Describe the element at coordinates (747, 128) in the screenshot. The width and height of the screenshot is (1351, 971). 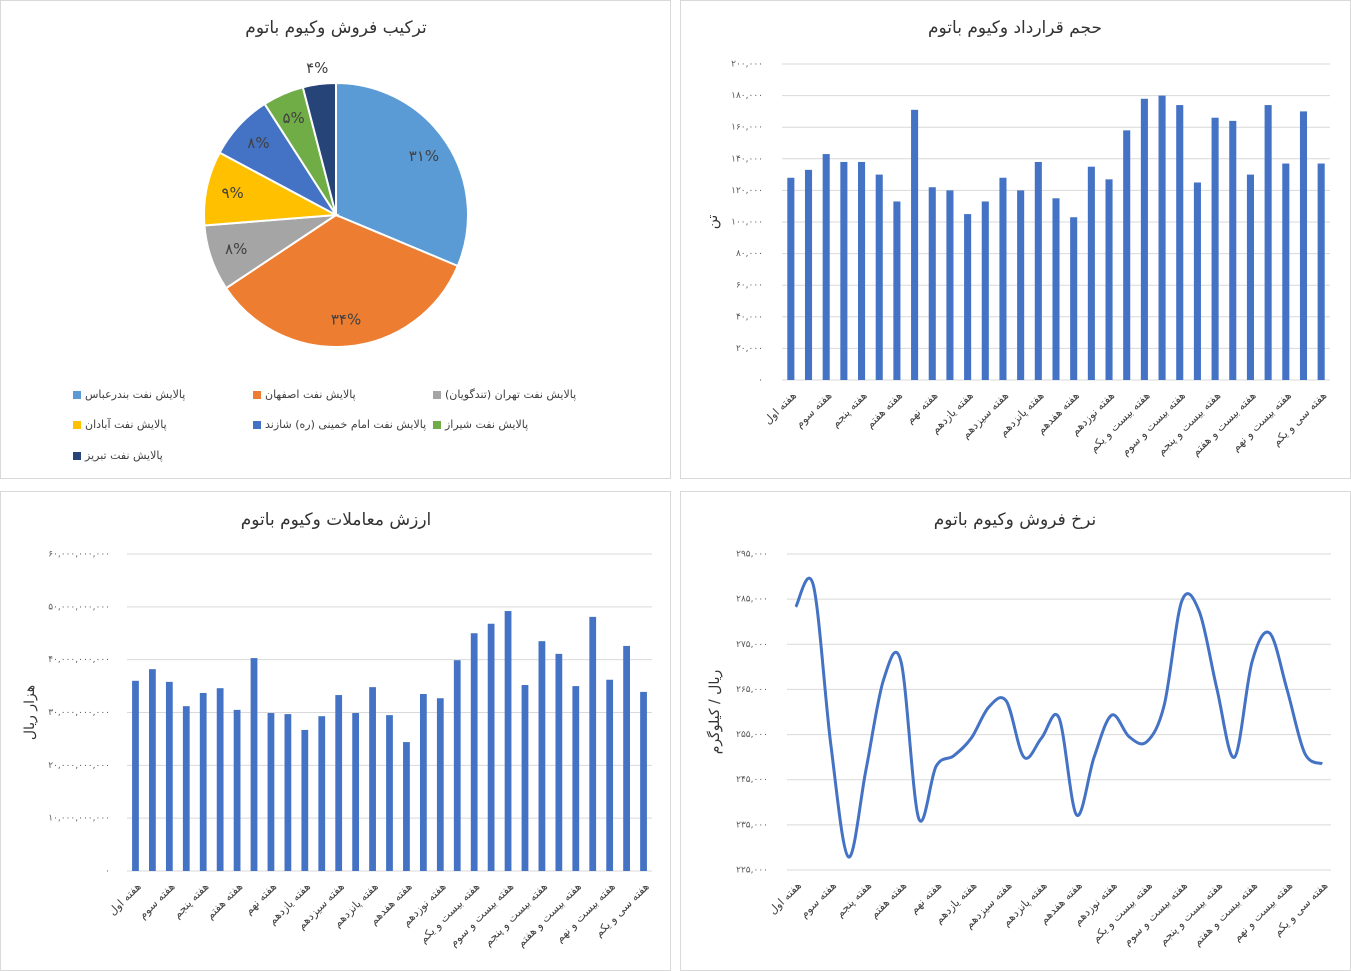
I see `y-tick-label: ۱۶۰,۰۰۰` at that location.